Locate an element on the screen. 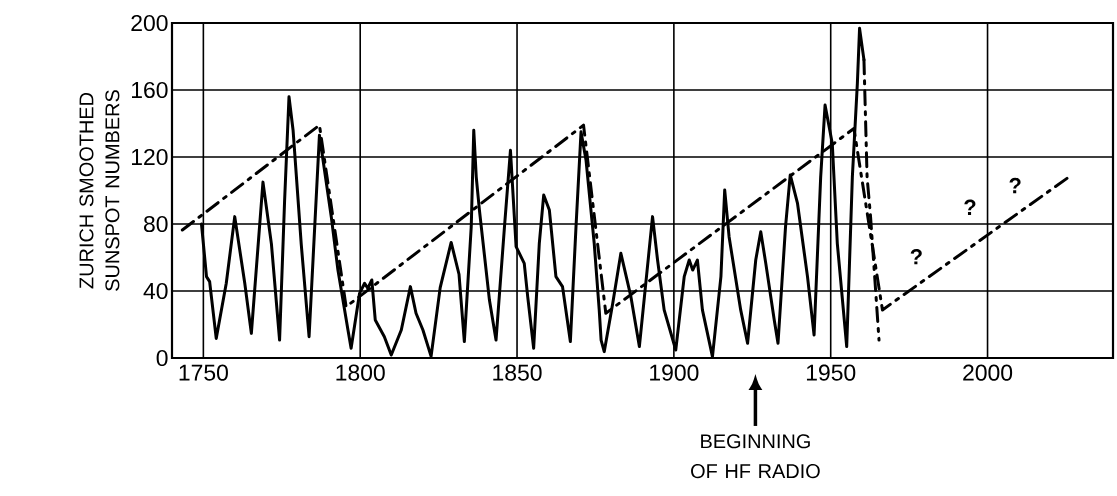 Image resolution: width=1117 pixels, height=496 pixels. x-tick-label: 1750 is located at coordinates (203, 372).